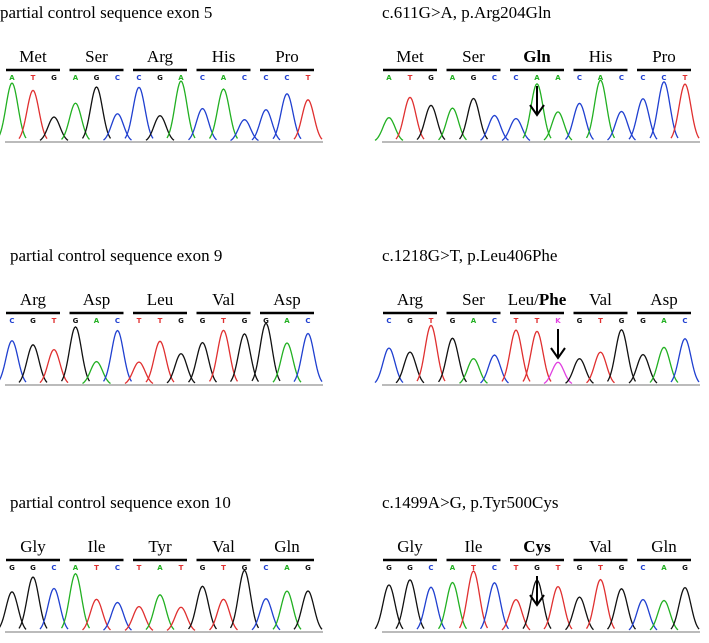 The image size is (709, 643). I want to click on amino-acid-name: Cys, so click(537, 546).